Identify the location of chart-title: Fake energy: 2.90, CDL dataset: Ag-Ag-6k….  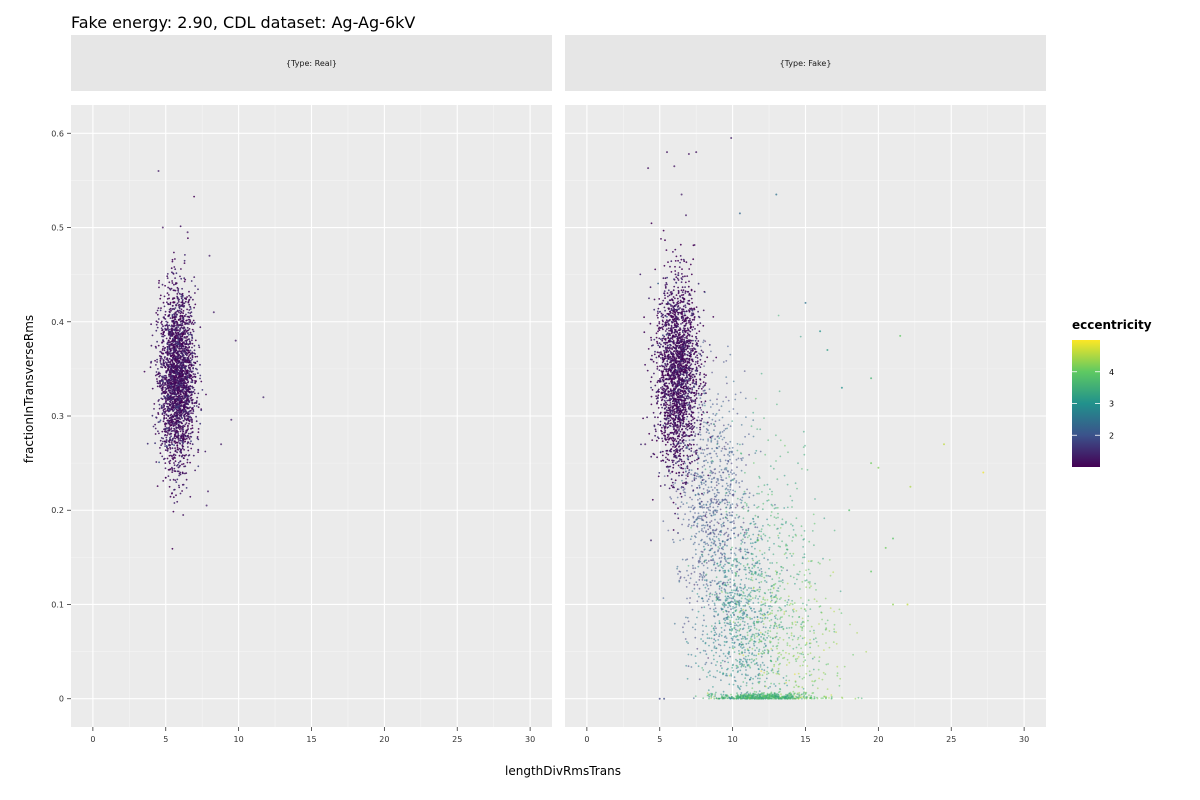
(243, 22).